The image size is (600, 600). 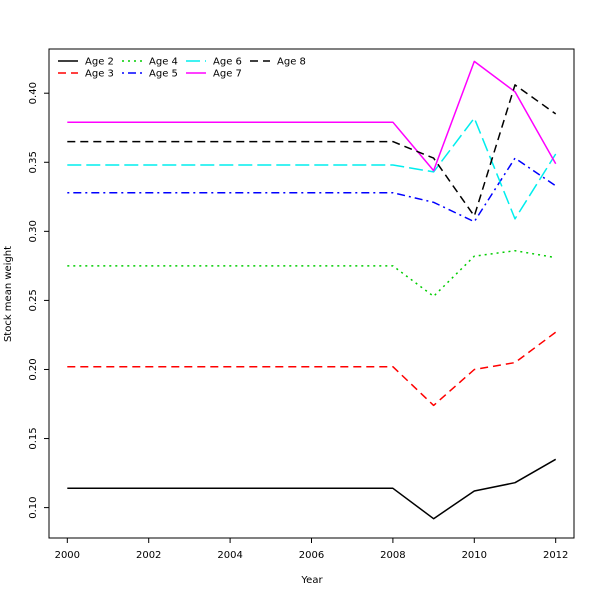 I want to click on y-tick-label: 0.35, so click(x=33, y=162).